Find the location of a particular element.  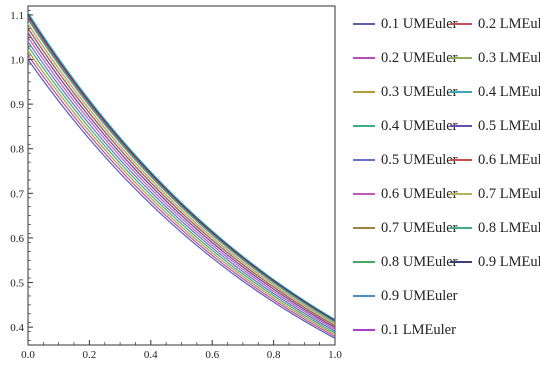

legend-label: 0.5 UMEuler is located at coordinates (419, 159).